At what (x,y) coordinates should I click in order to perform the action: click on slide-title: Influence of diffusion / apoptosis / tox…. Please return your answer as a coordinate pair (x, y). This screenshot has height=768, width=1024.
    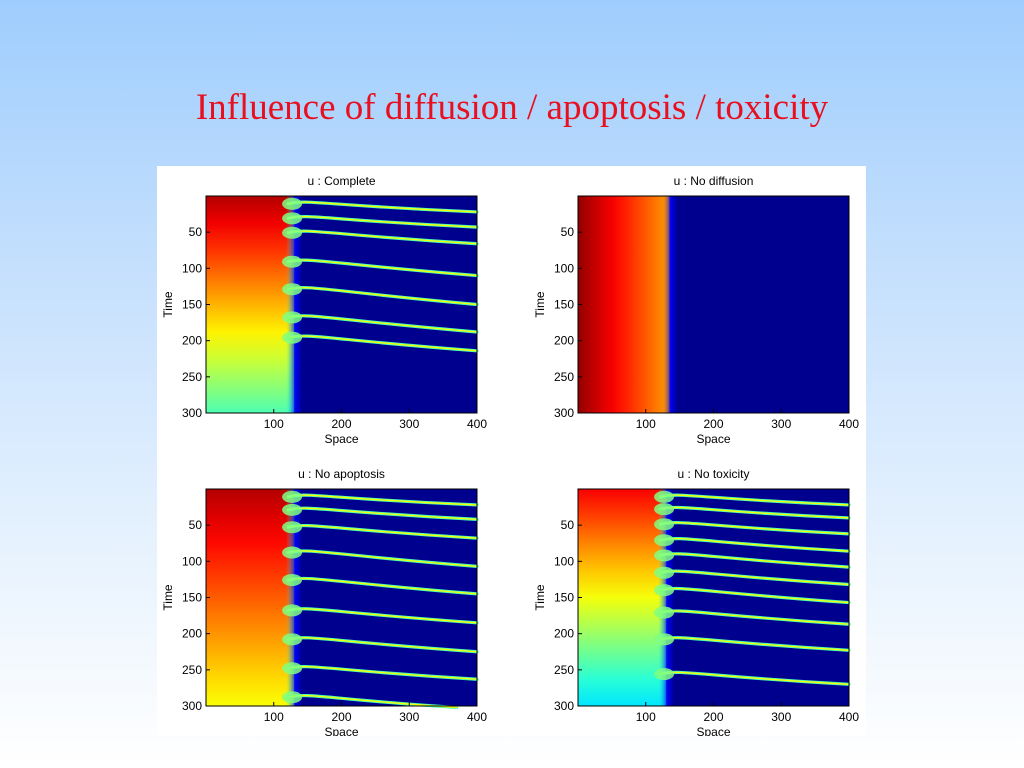
    Looking at the image, I should click on (512, 107).